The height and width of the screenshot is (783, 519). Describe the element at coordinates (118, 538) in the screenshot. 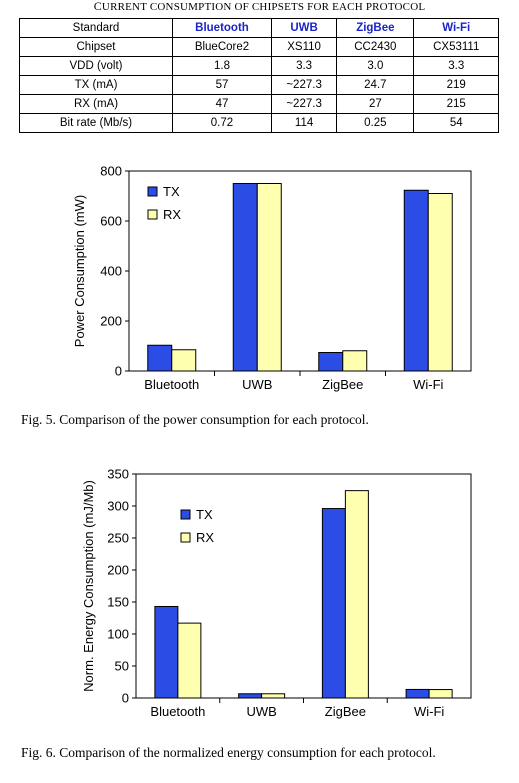

I see `y-tick-label: 250` at that location.